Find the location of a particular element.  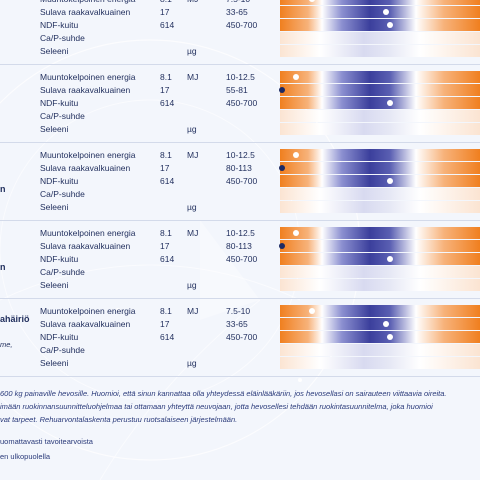

legend-line: uomattavasti tavoitearvoista is located at coordinates (46, 441).